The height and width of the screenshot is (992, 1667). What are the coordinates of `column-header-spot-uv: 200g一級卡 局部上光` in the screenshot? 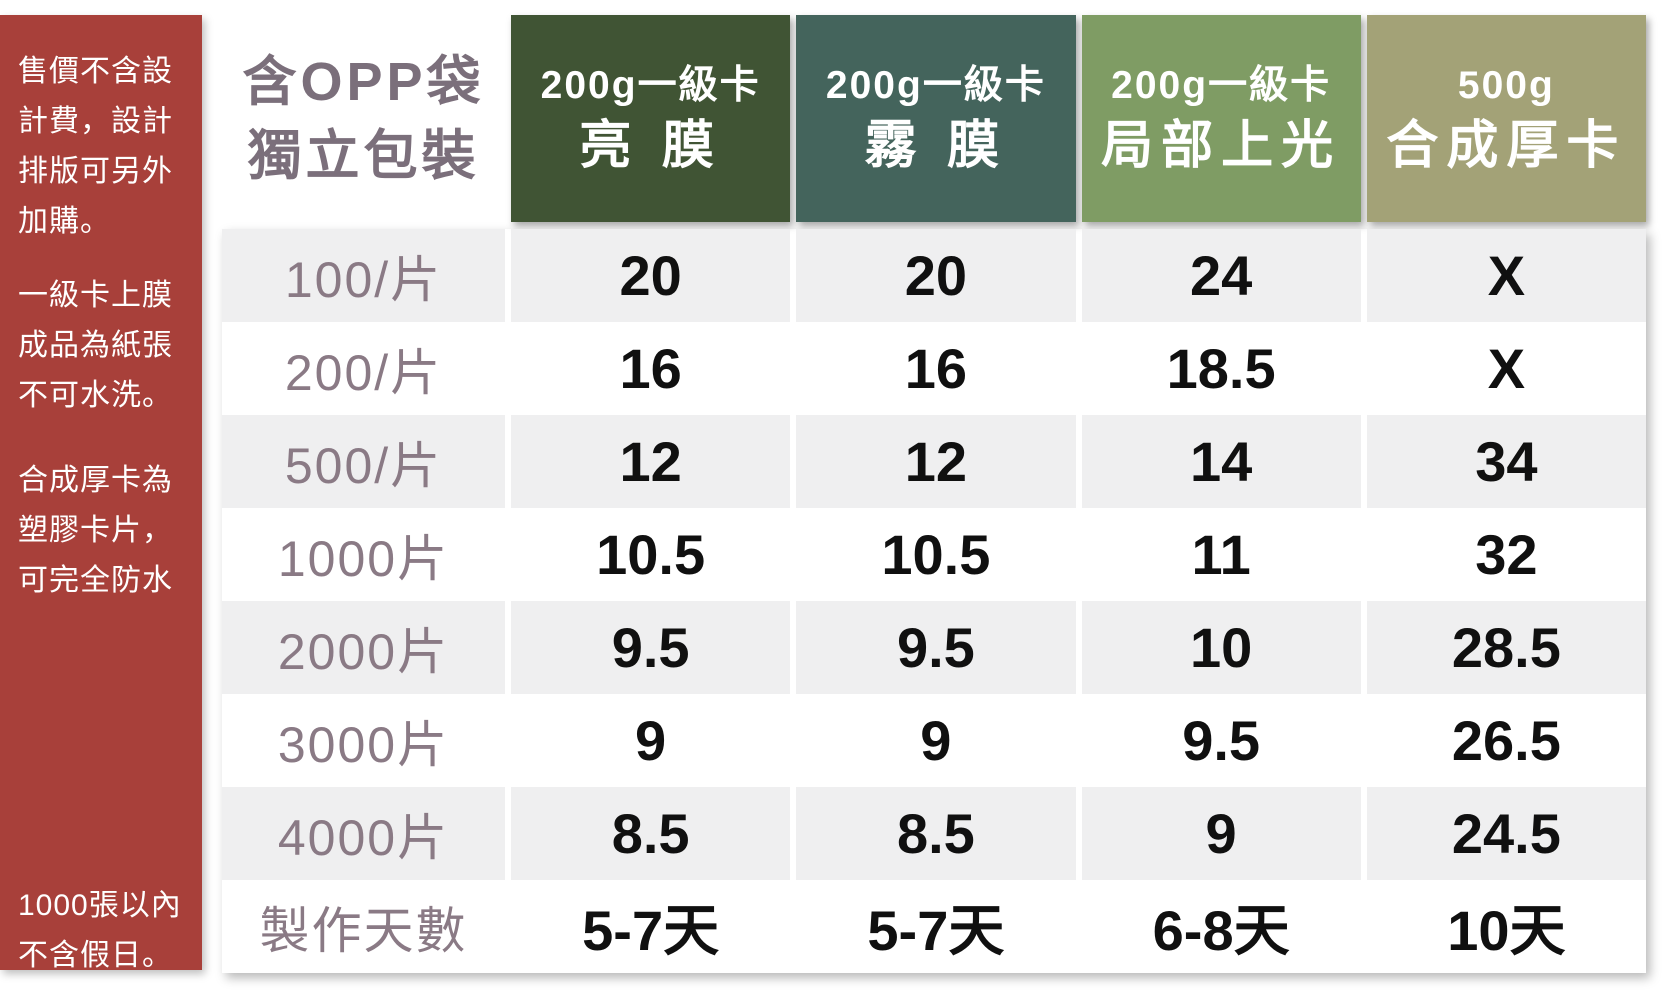 It's located at (1221, 118).